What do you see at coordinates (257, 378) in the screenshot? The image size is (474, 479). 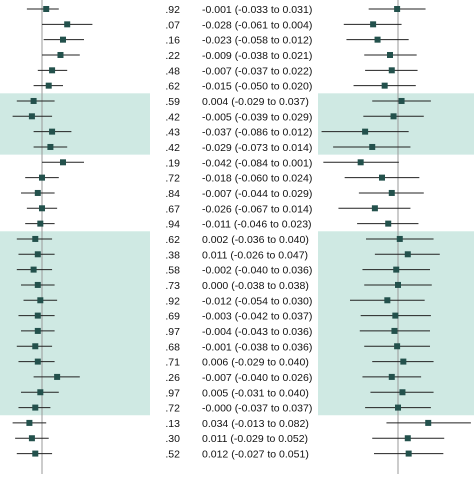 I see `estimate-ci-label: -0.007 (-0.040 to 0.026)` at bounding box center [257, 378].